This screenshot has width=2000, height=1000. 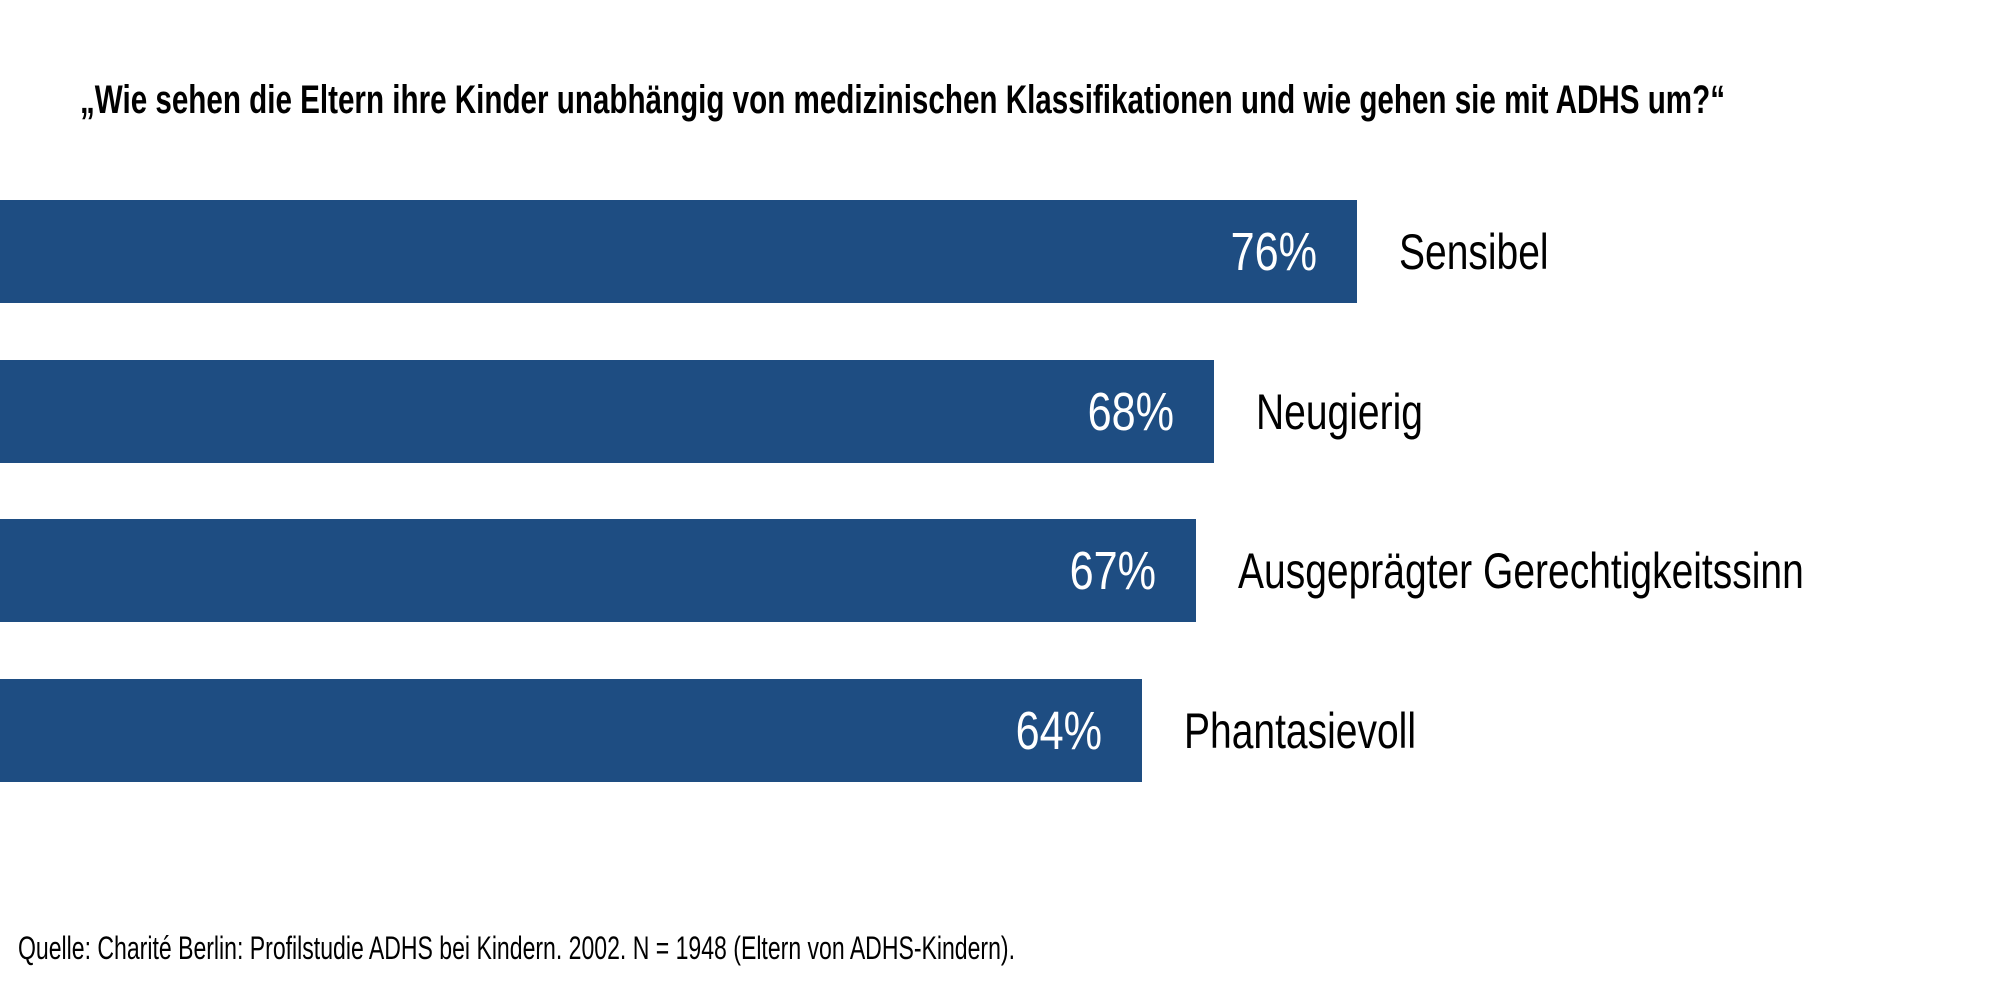 I want to click on bar-row: 68% Neugierig, so click(x=1000, y=411).